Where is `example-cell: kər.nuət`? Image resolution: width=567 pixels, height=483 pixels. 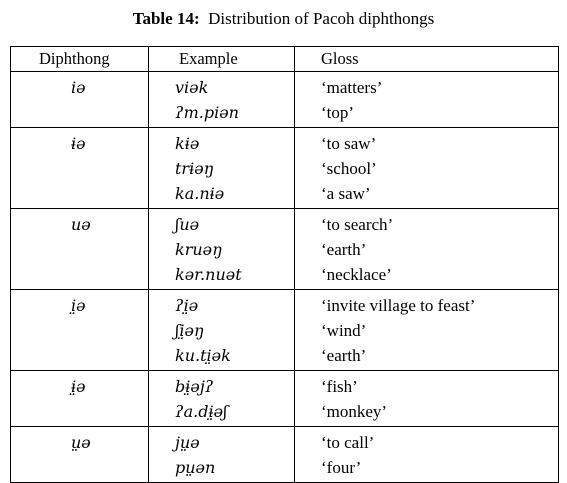
example-cell: kər.nuət is located at coordinates (208, 274).